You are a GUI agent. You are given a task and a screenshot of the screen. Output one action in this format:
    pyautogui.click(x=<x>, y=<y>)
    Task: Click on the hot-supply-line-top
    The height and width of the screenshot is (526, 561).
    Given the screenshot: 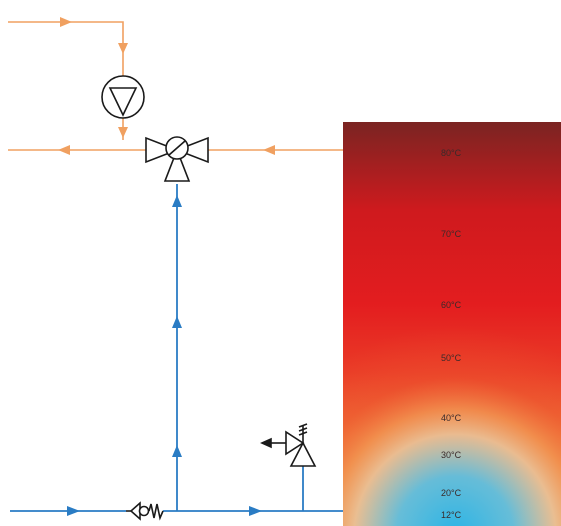 What is the action you would take?
    pyautogui.click(x=66, y=48)
    